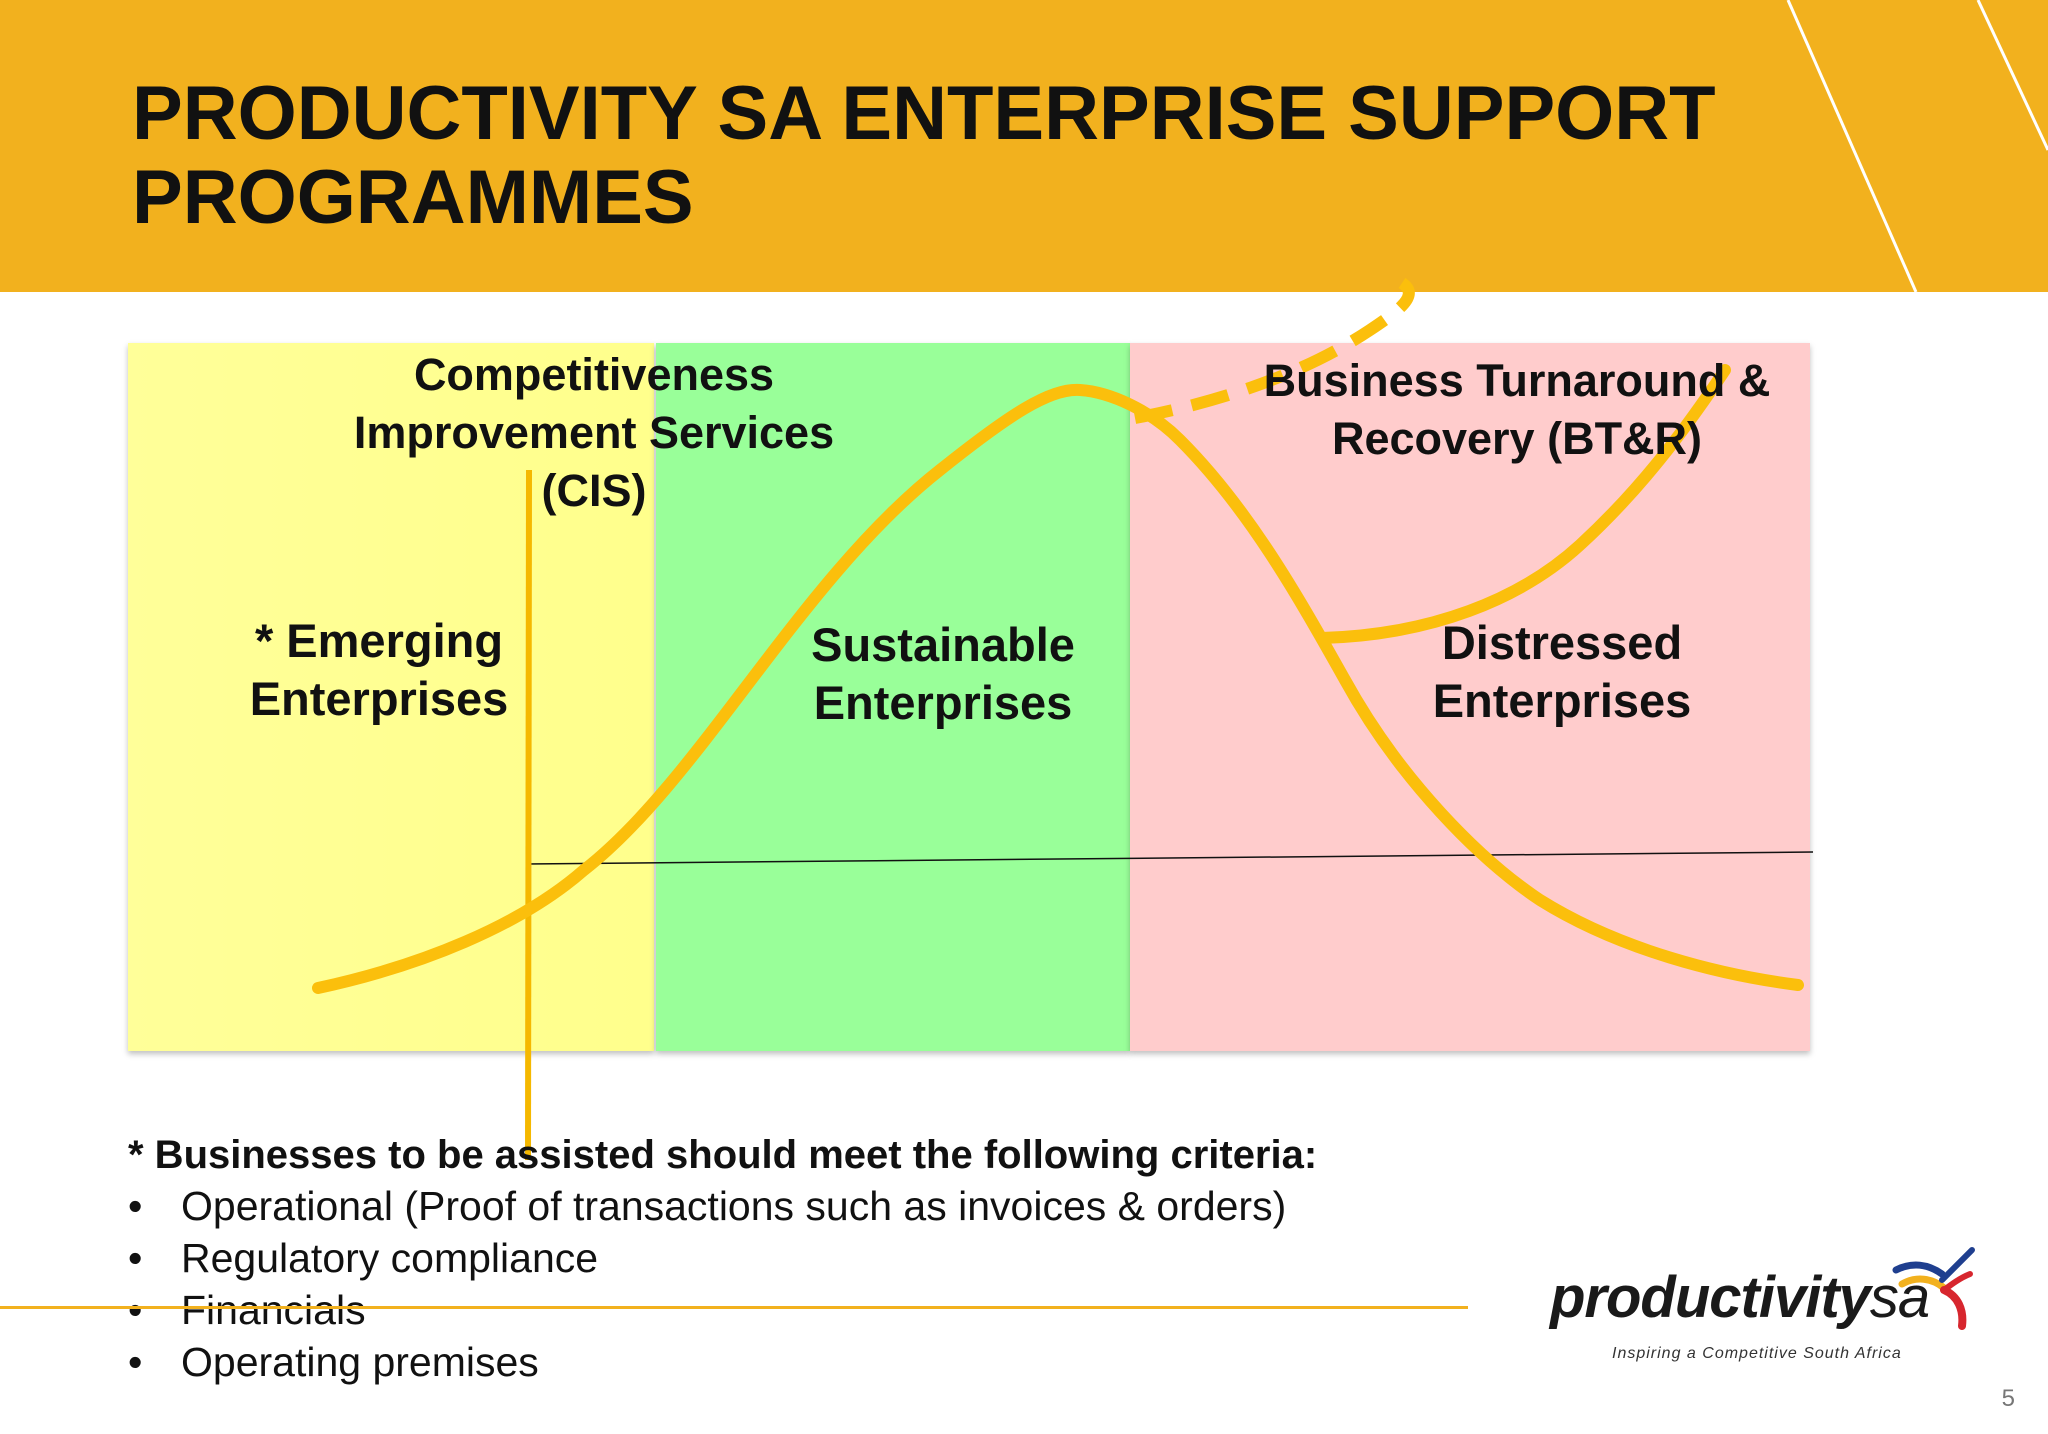 The image size is (2048, 1434). Describe the element at coordinates (1933, 1288) in the screenshot. I see `logo-figure-icon` at that location.